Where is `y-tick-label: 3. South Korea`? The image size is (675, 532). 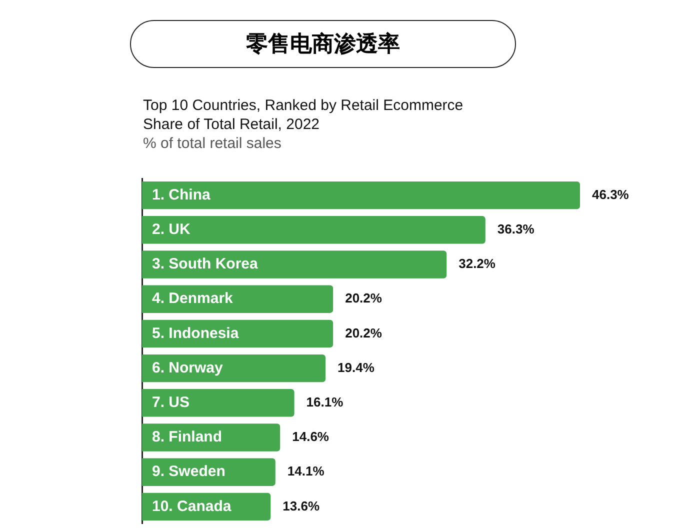 y-tick-label: 3. South Korea is located at coordinates (205, 264).